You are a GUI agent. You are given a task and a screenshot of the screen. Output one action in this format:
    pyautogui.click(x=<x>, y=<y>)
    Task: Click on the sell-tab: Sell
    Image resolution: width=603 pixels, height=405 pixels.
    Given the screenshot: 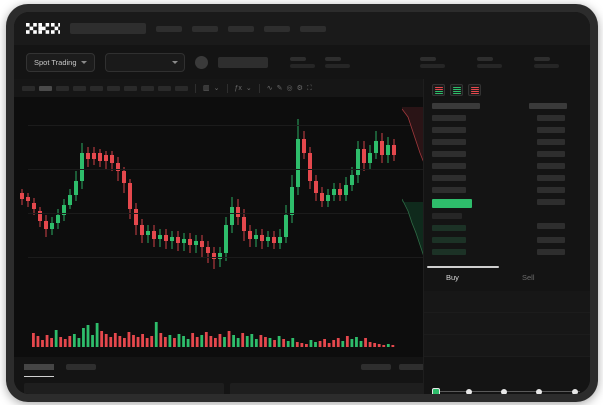 What is the action you would take?
    pyautogui.click(x=528, y=277)
    